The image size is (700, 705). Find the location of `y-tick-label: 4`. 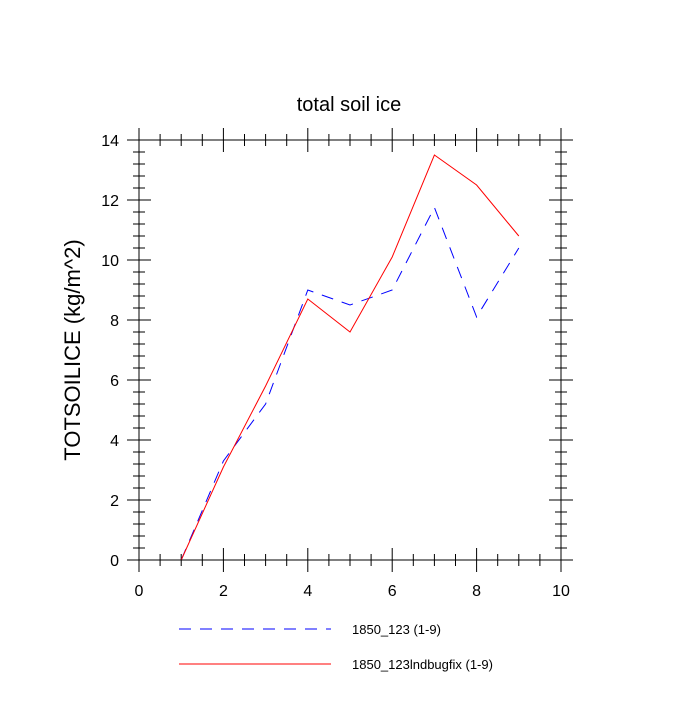

y-tick-label: 4 is located at coordinates (114, 441).